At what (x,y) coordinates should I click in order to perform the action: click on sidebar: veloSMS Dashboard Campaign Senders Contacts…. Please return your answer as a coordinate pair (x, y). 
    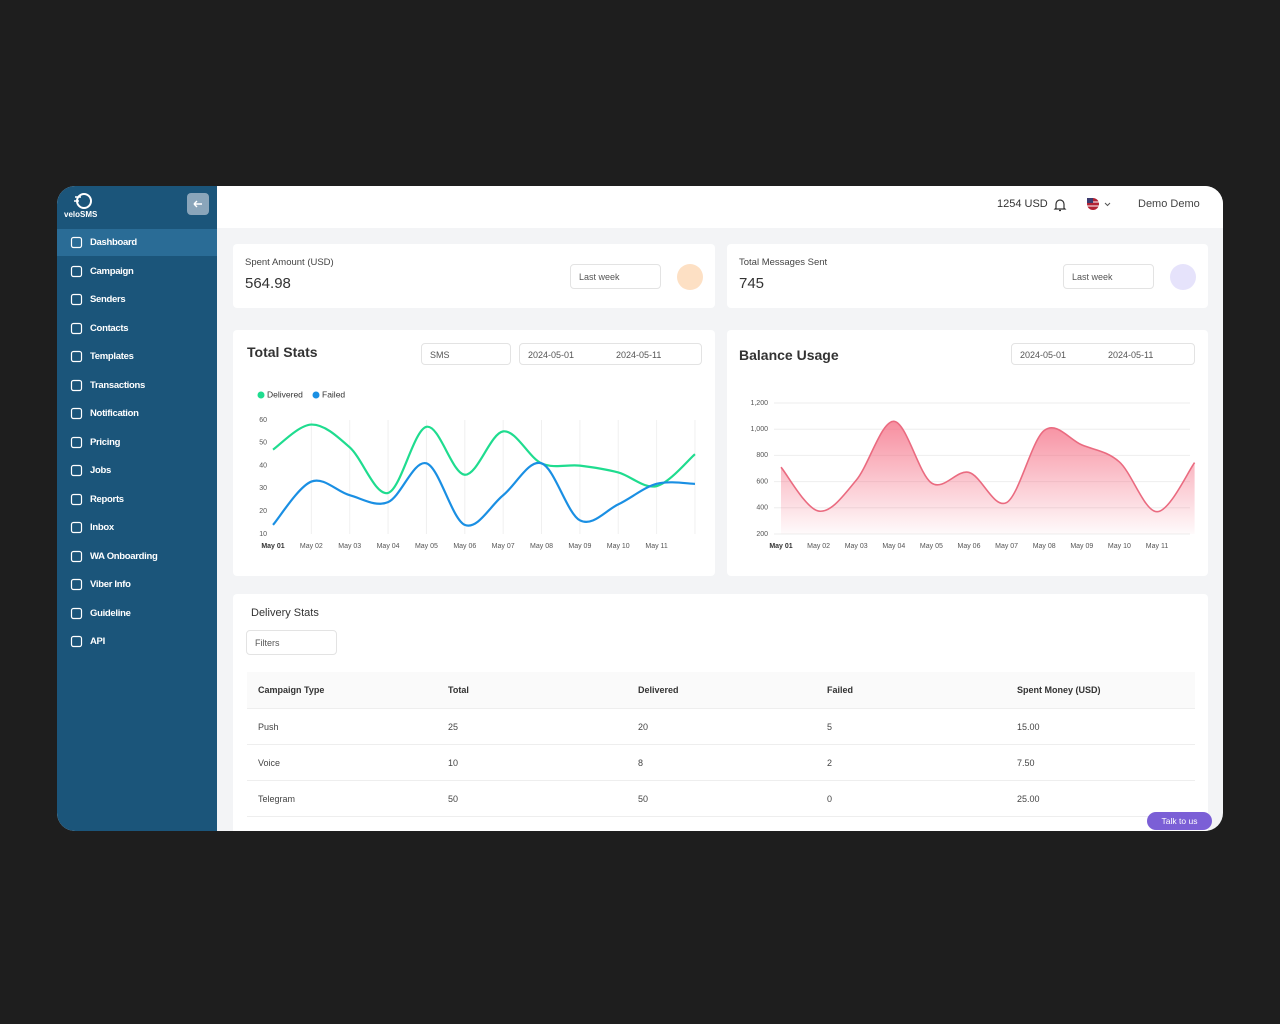
    Looking at the image, I should click on (137, 508).